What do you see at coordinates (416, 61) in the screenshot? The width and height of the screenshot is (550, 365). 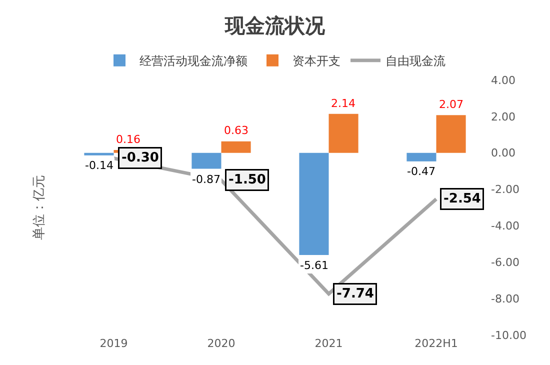 I see `legend-label: 自由现金流` at bounding box center [416, 61].